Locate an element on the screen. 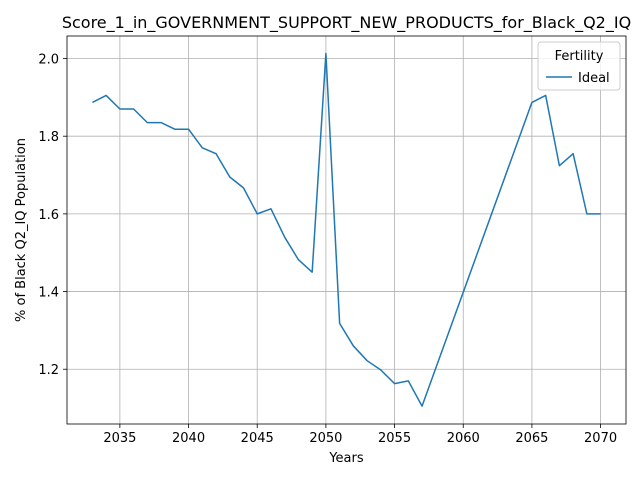 The width and height of the screenshot is (640, 480). x-tick-label: 2060 is located at coordinates (463, 438).